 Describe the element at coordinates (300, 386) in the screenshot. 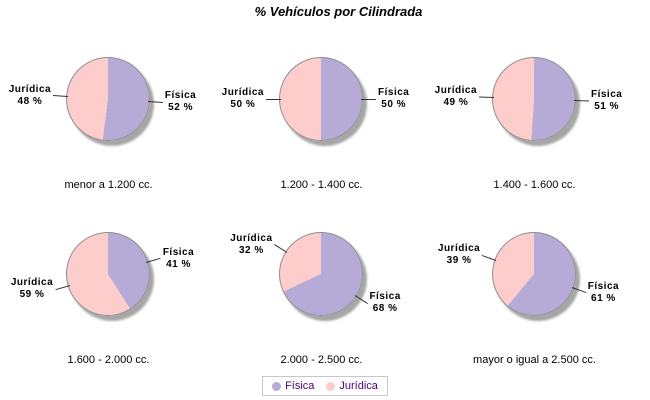

I see `legend-label-fisica: Física` at that location.